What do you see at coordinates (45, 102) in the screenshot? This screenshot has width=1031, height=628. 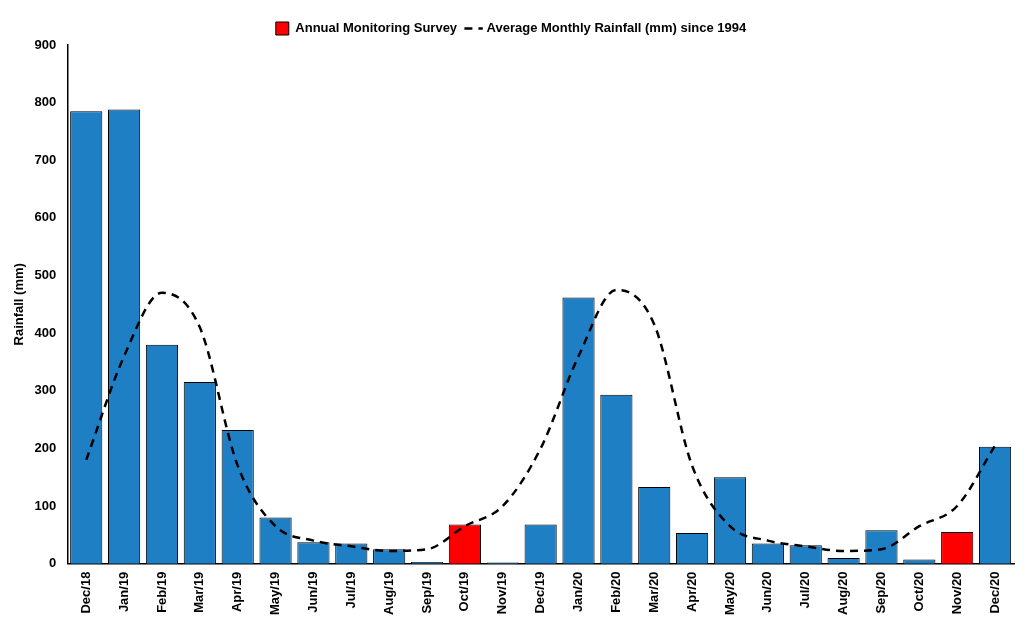 I see `y-tick-label: 800` at bounding box center [45, 102].